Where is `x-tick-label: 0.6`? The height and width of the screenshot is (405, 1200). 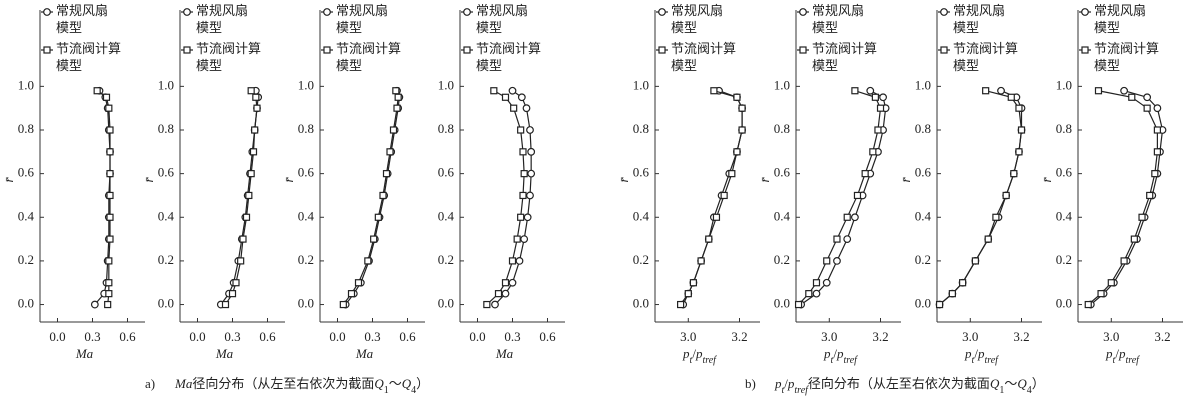 x-tick-label: 0.6 is located at coordinates (127, 336).